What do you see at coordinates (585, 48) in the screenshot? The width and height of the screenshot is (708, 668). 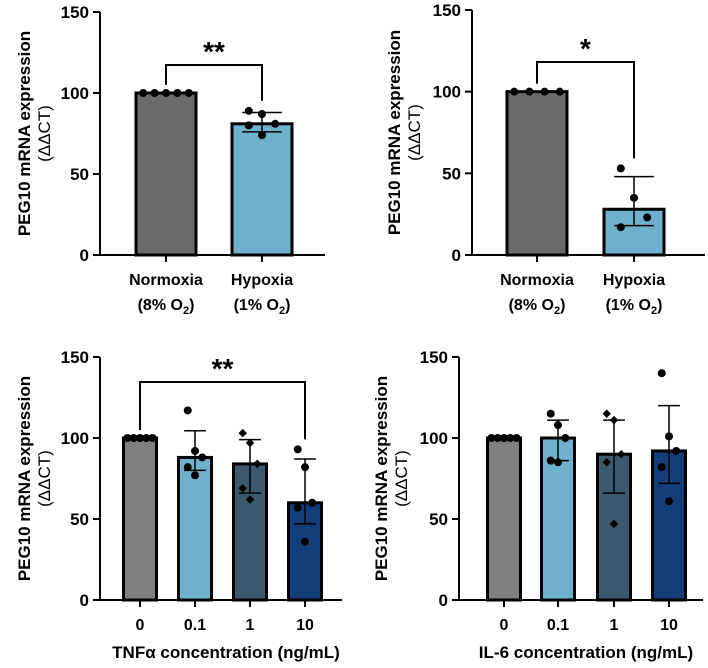 I see `significance-label: *` at bounding box center [585, 48].